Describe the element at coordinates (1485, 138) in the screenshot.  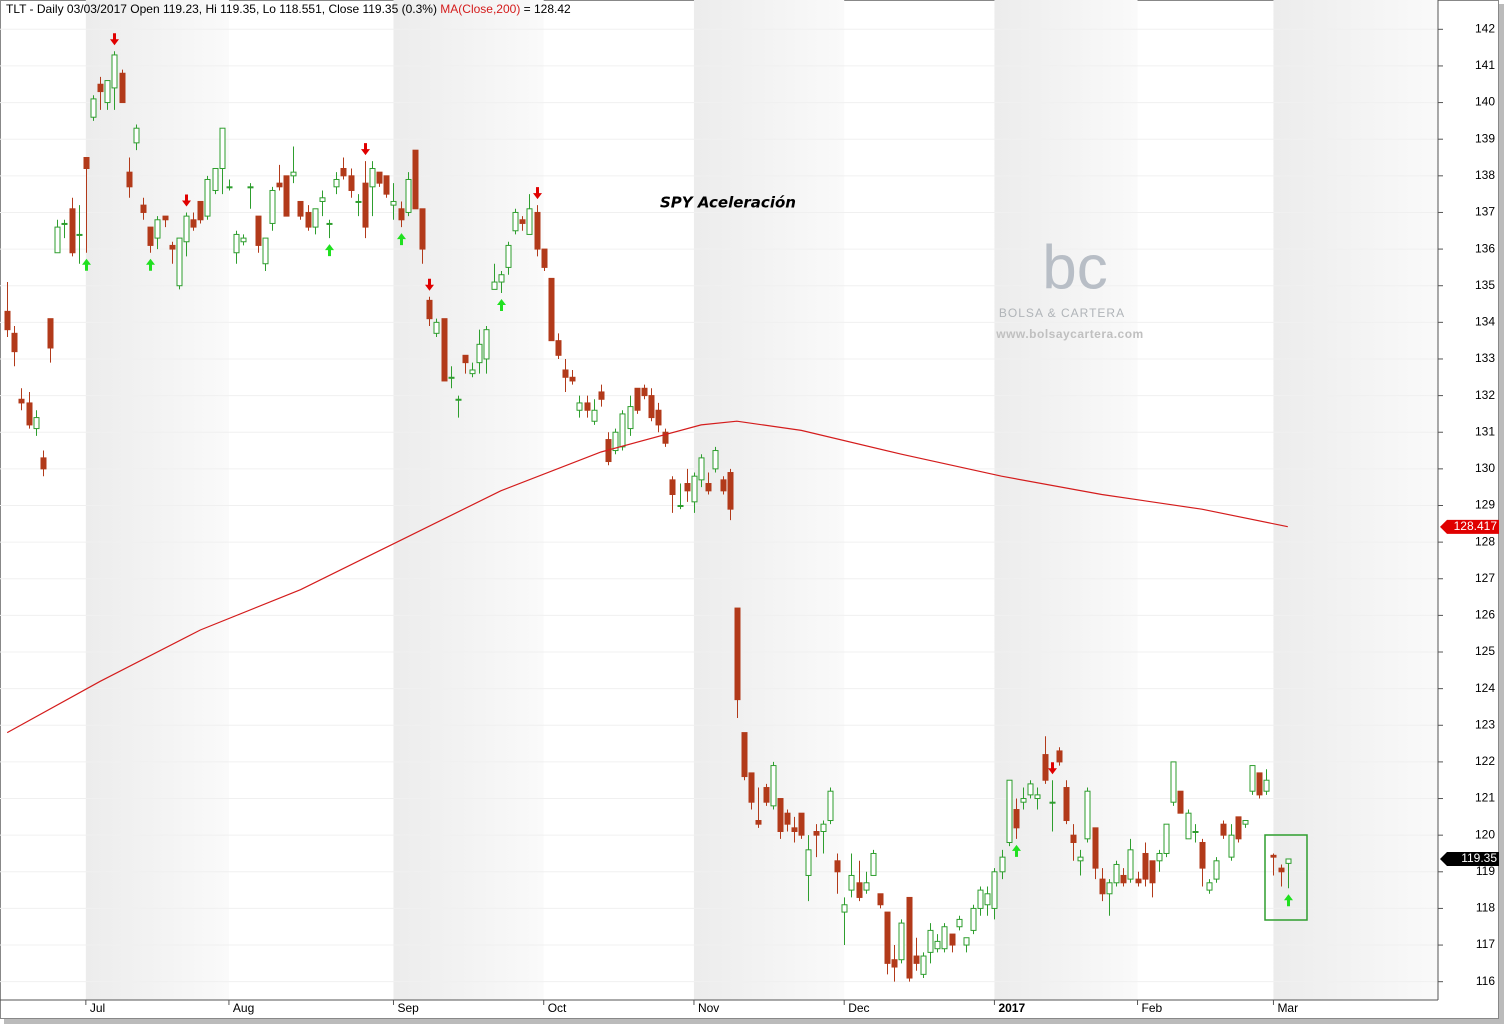
I see `y-tick-label: 139` at that location.